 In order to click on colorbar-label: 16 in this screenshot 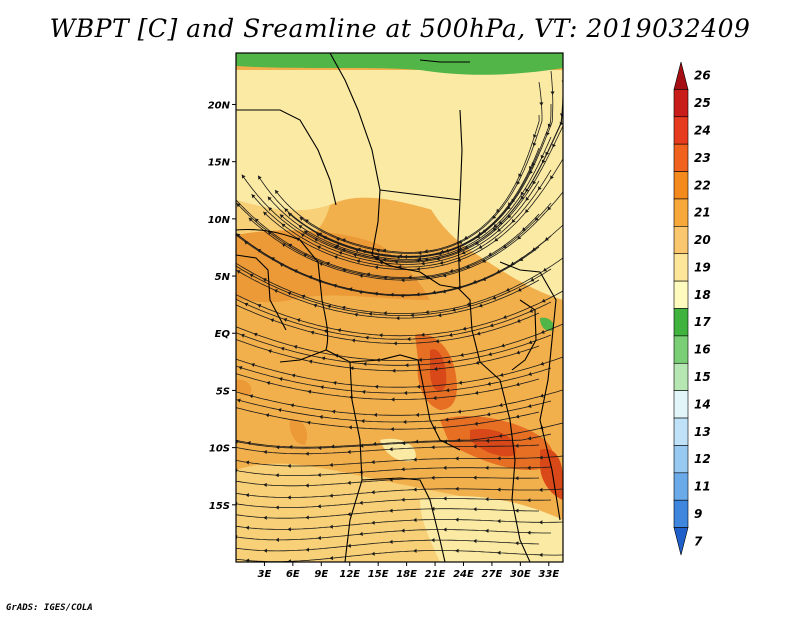, I will do `click(702, 350)`.